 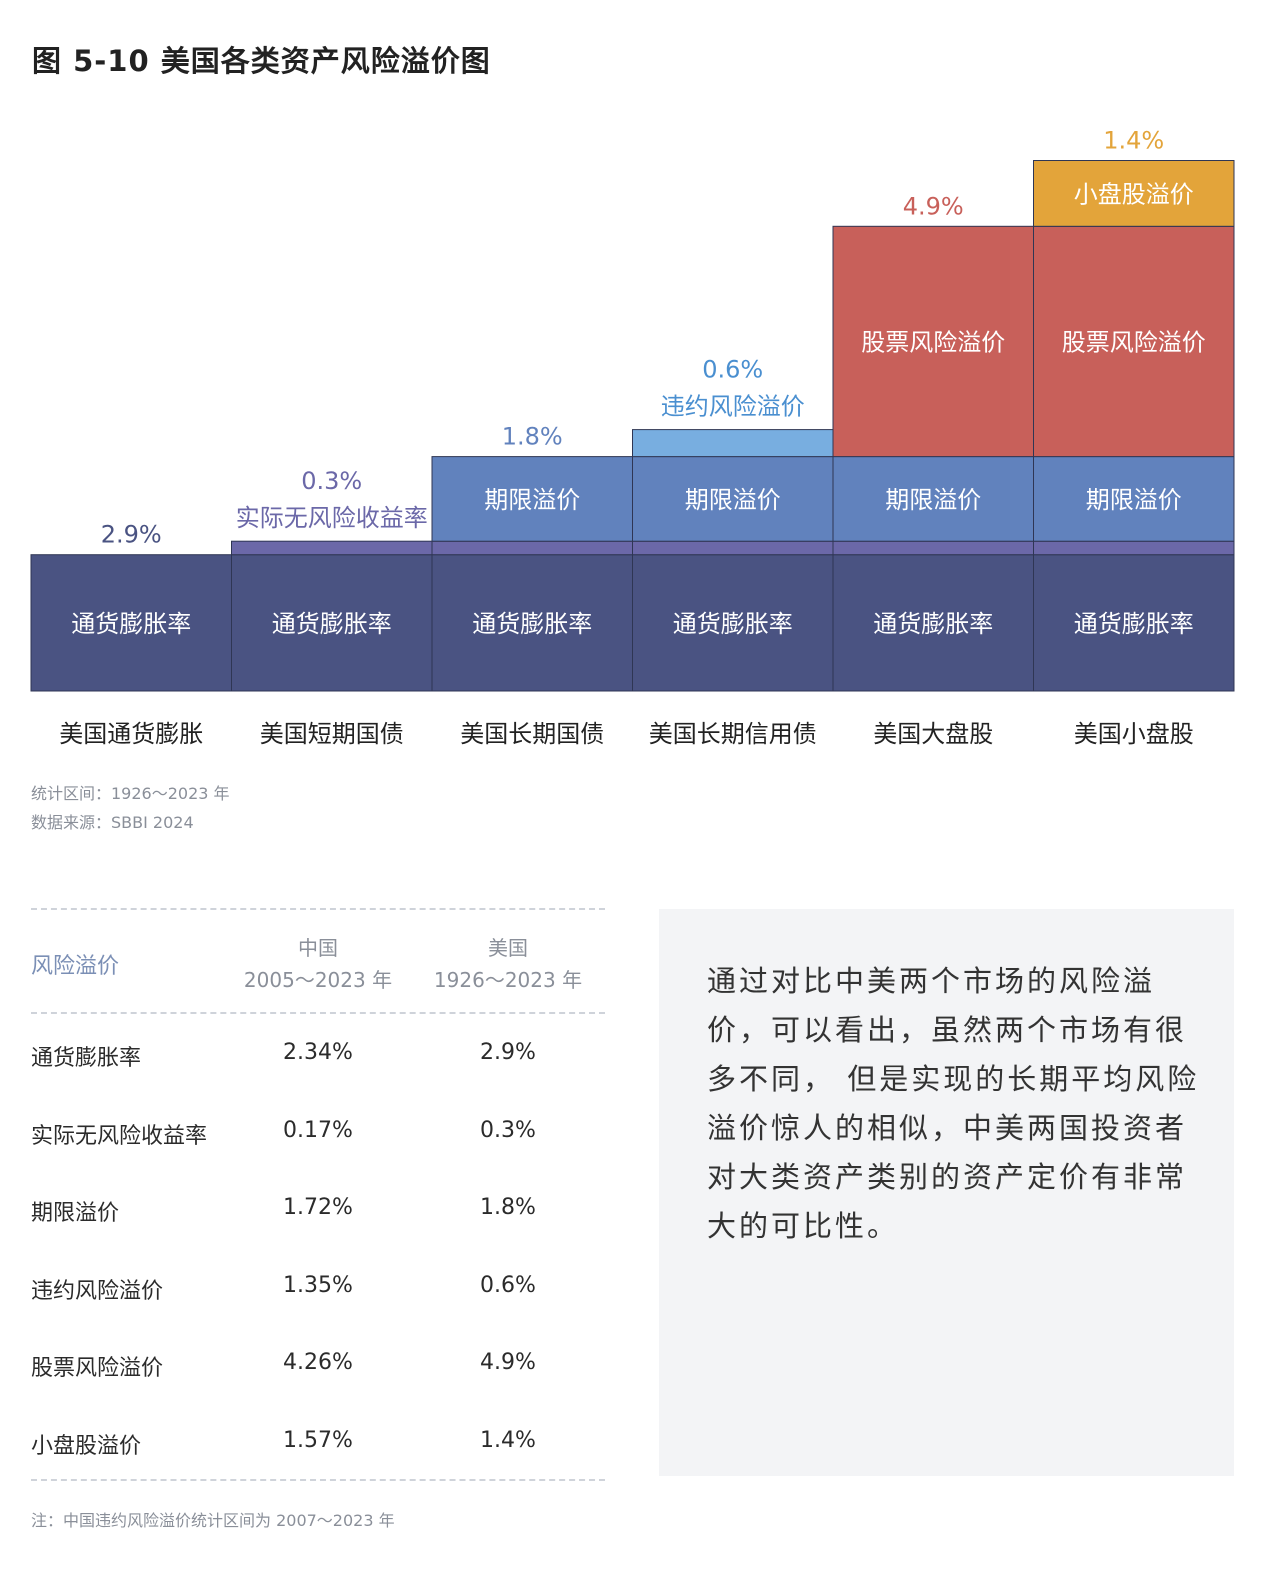 What do you see at coordinates (508, 980) in the screenshot?
I see `header-us-period: 1926～2023 年` at bounding box center [508, 980].